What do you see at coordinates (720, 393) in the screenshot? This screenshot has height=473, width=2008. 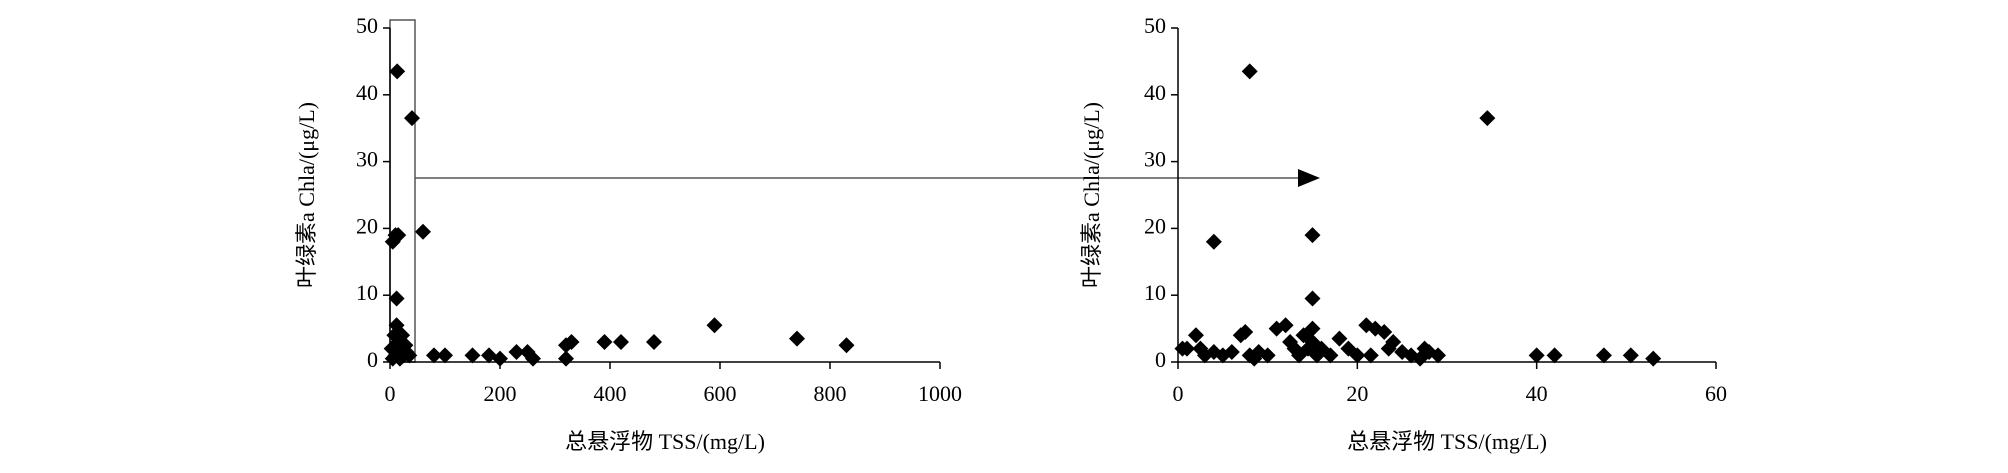 I see `x-tick-label: 600` at bounding box center [720, 393].